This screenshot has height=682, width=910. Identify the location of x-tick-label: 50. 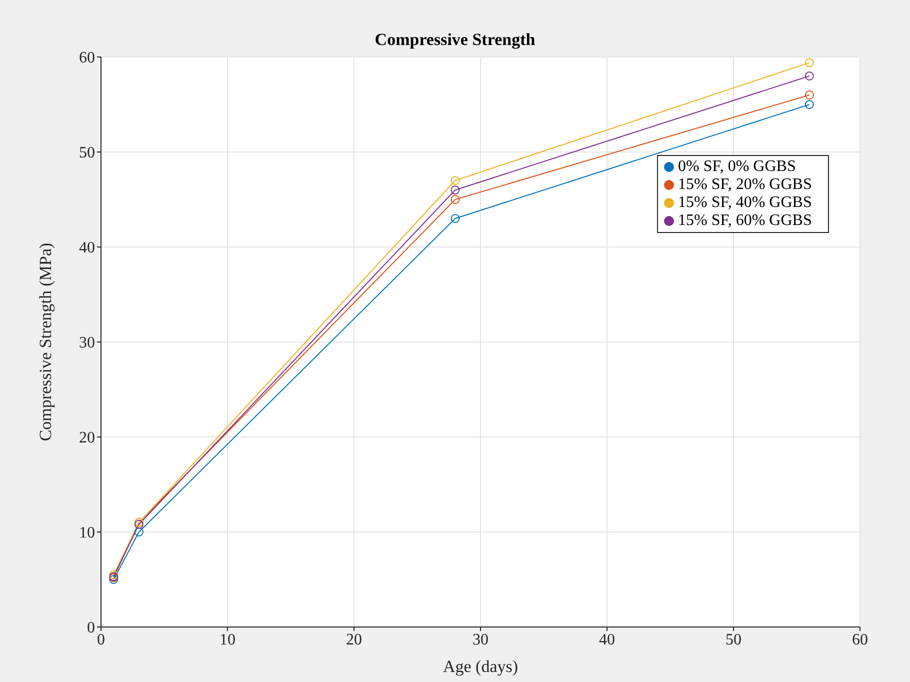
(734, 639).